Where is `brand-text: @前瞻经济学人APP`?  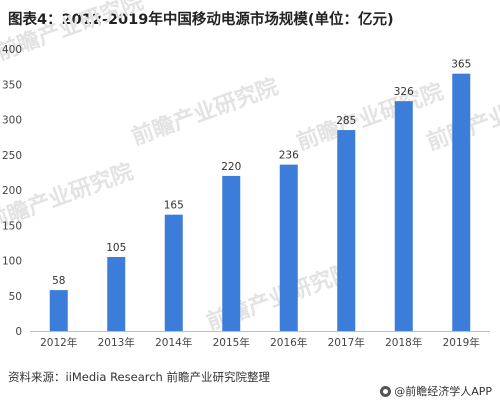 brand-text: @前瞻经济学人APP is located at coordinates (443, 391).